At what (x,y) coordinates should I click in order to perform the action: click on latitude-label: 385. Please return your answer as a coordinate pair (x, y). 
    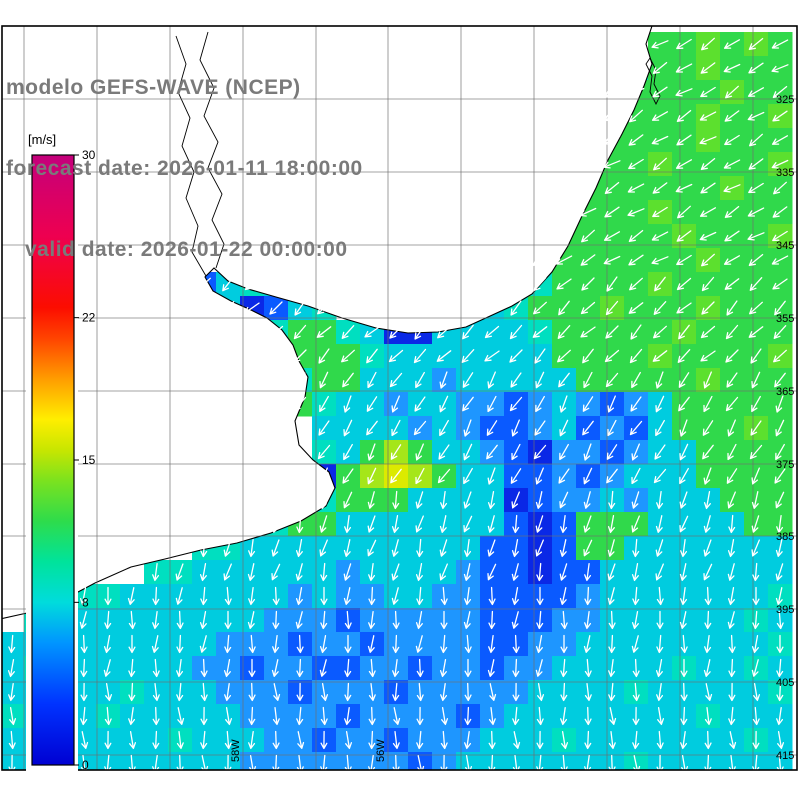
    Looking at the image, I should click on (785, 537).